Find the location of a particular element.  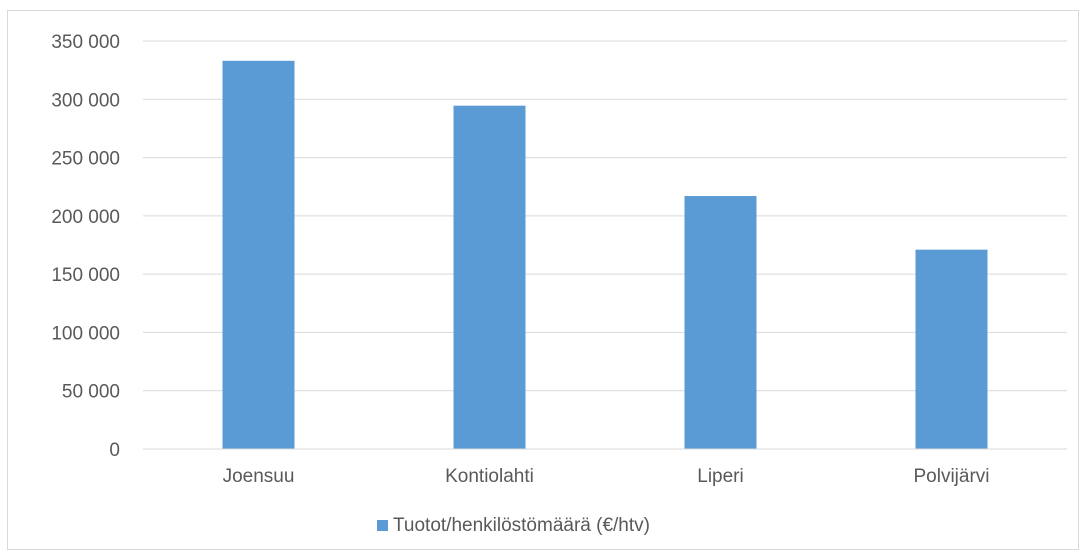

bar-liperi is located at coordinates (720, 322).